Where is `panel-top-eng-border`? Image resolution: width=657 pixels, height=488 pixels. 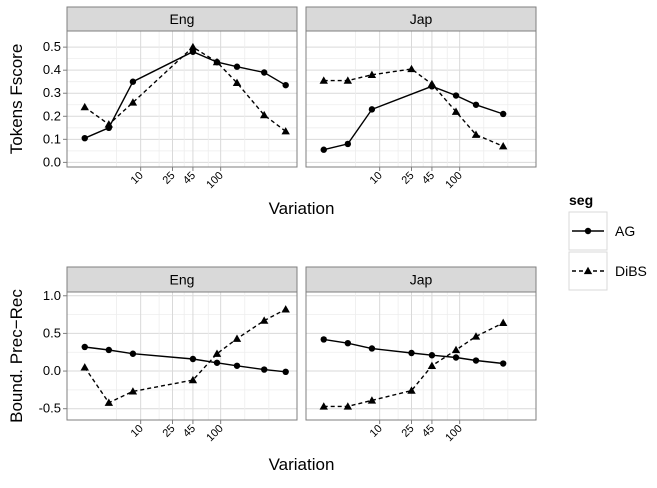 panel-top-eng-border is located at coordinates (182, 99).